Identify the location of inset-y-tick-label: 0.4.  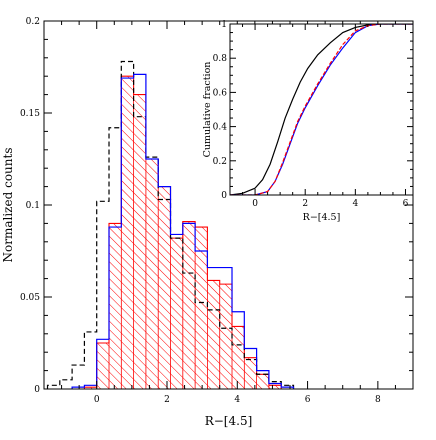
(220, 128).